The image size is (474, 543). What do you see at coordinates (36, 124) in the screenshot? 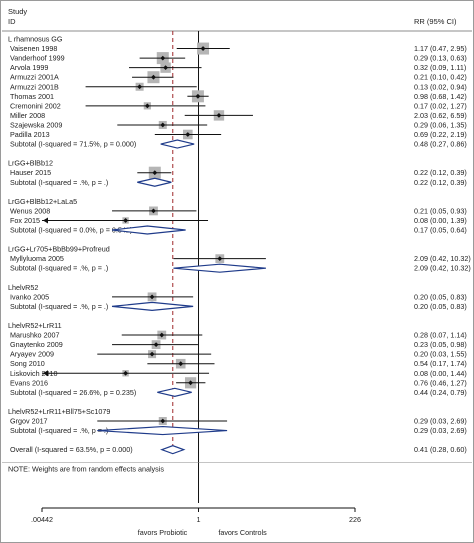
I see `study-label: Szajewska 2009` at bounding box center [36, 124].